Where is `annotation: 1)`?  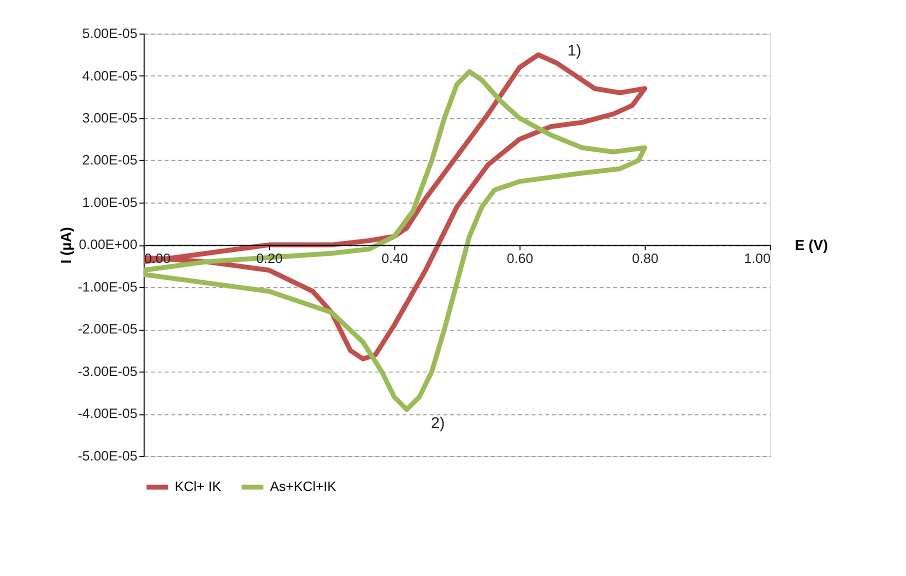 annotation: 1) is located at coordinates (574, 51).